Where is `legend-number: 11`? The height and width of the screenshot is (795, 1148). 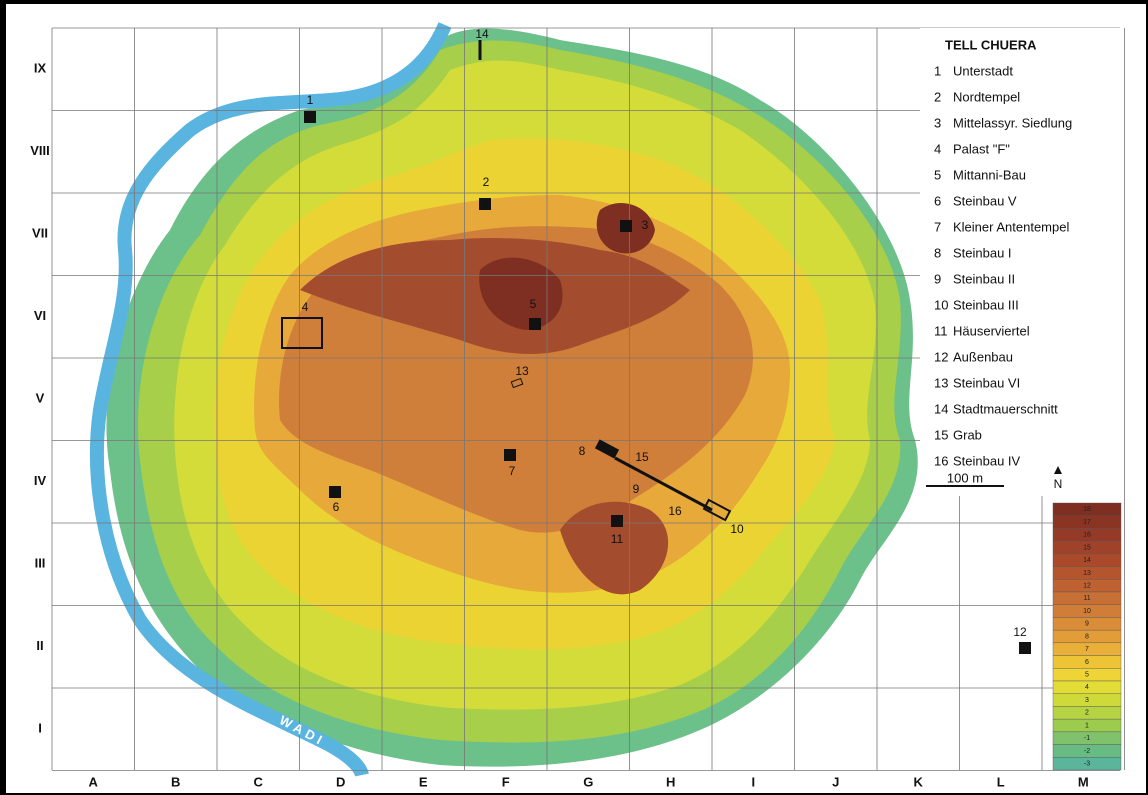 legend-number: 11 is located at coordinates (941, 330).